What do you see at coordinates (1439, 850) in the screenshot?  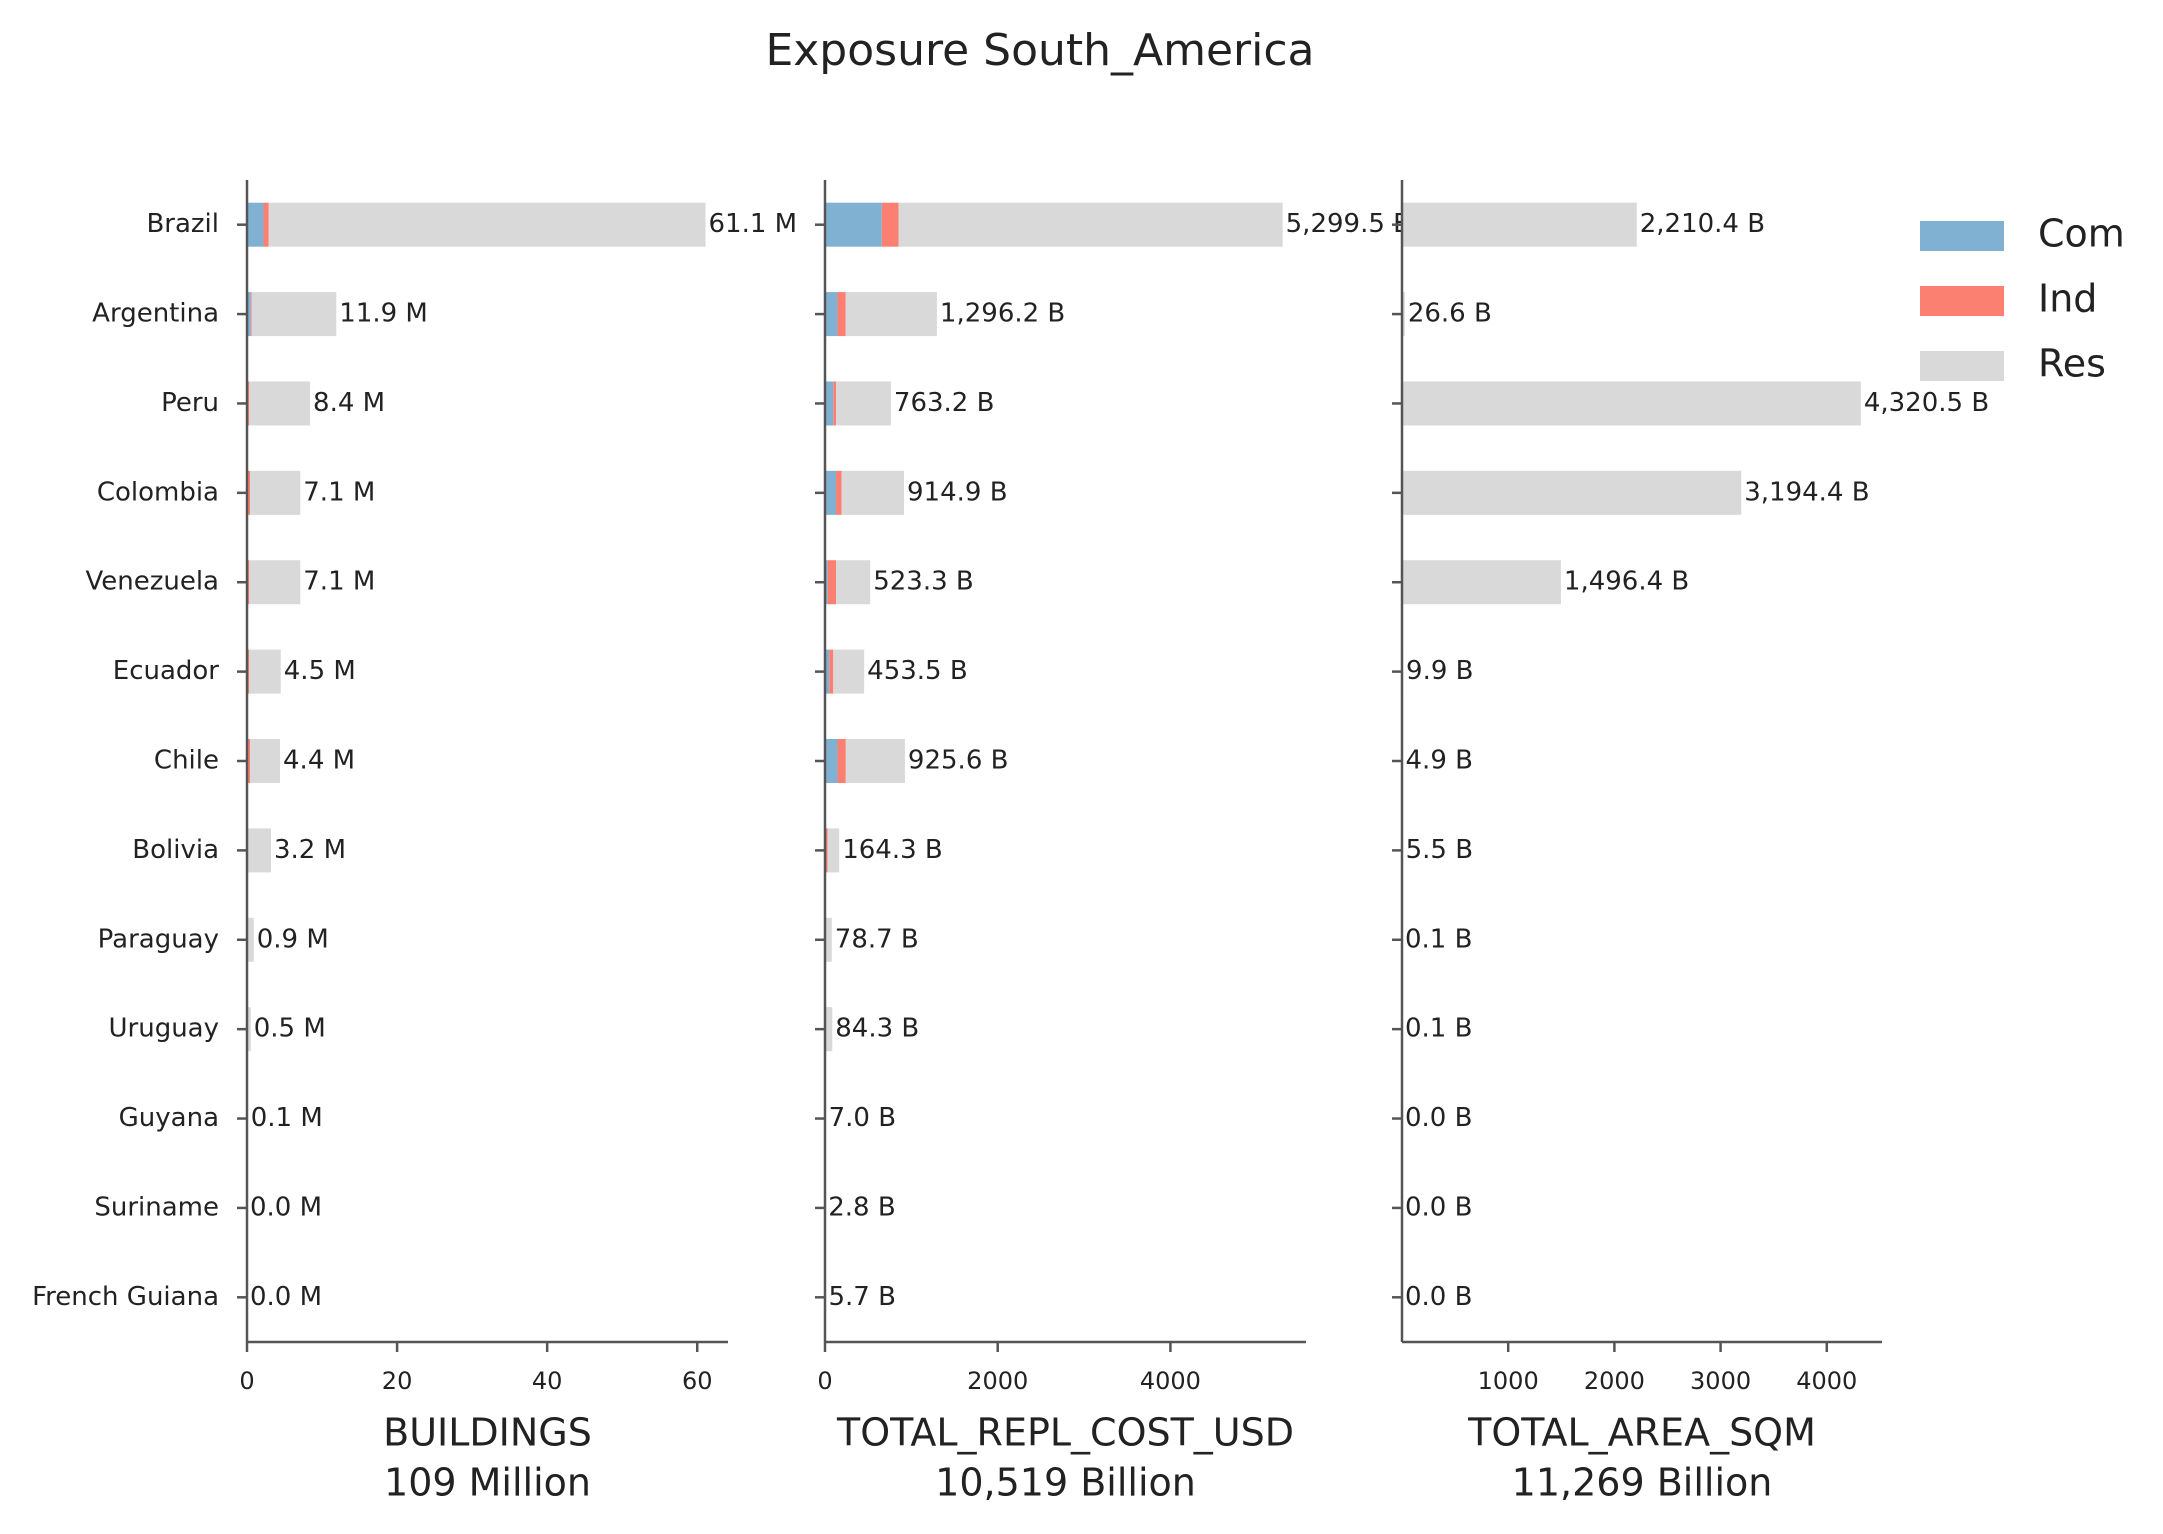 I see `value-label: 5.5 B` at bounding box center [1439, 850].